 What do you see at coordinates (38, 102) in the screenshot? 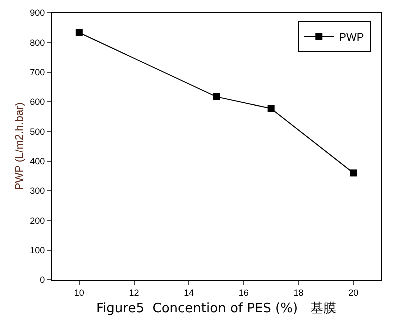
I see `y-tick-label: 600` at bounding box center [38, 102].